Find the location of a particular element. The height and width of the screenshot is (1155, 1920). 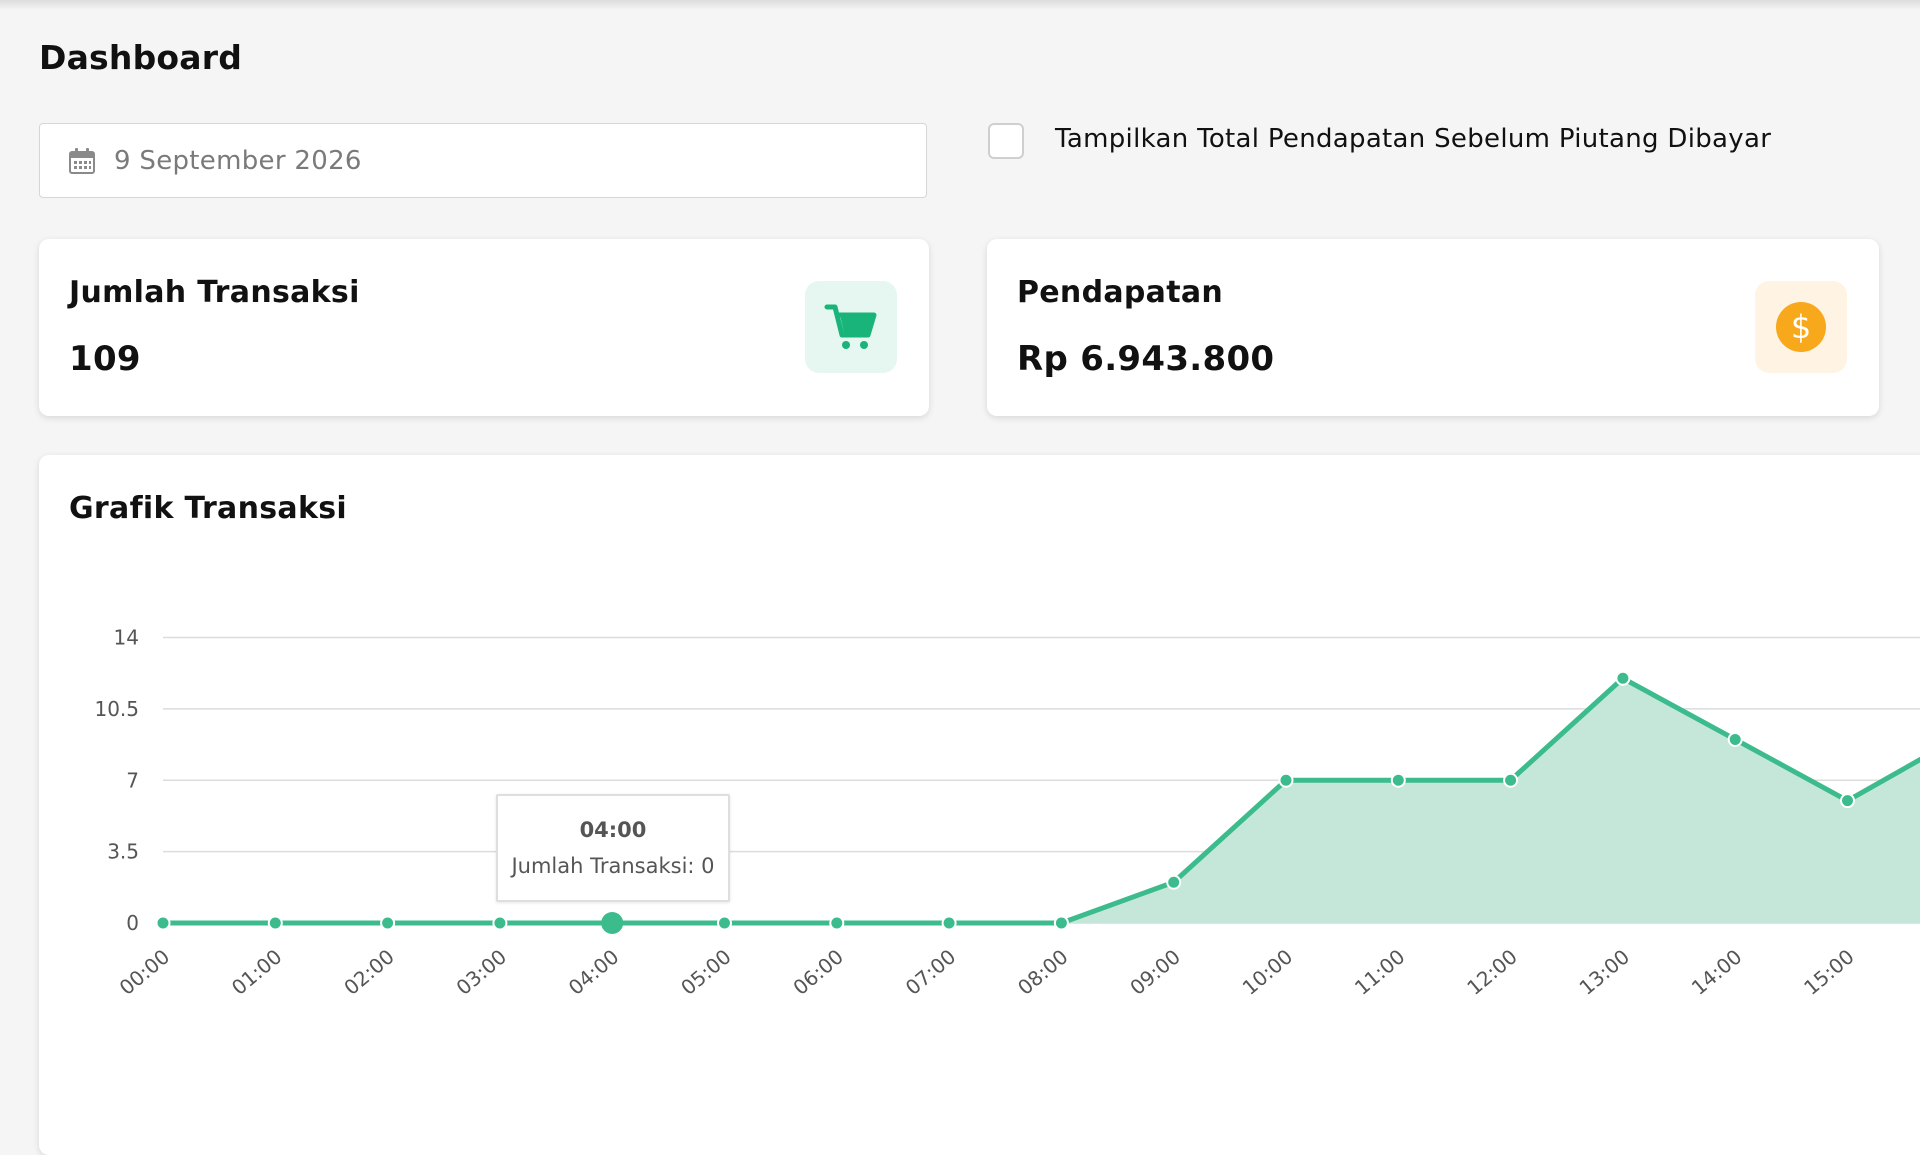

revenue-title: Pendapatan is located at coordinates (1120, 292).